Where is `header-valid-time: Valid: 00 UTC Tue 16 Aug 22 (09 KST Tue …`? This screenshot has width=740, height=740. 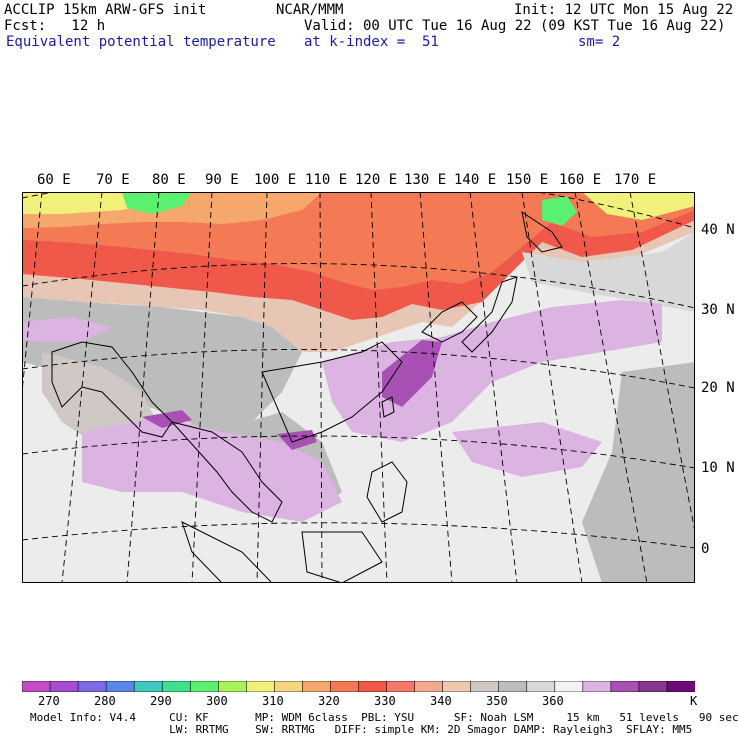 header-valid-time: Valid: 00 UTC Tue 16 Aug 22 (09 KST Tue … is located at coordinates (514, 26).